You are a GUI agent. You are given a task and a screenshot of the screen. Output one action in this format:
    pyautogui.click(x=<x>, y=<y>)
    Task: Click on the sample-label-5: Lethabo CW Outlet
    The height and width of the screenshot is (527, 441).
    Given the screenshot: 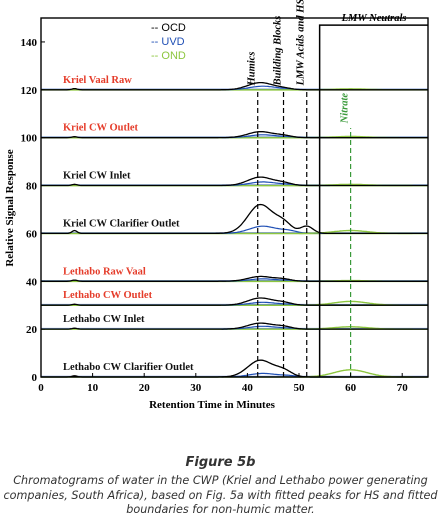 What is the action you would take?
    pyautogui.click(x=108, y=295)
    